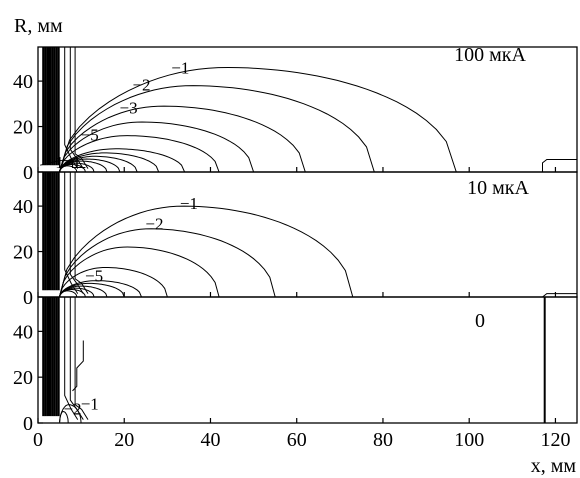  Describe the element at coordinates (480, 321) in the screenshot. I see `panel-label: 0` at that location.